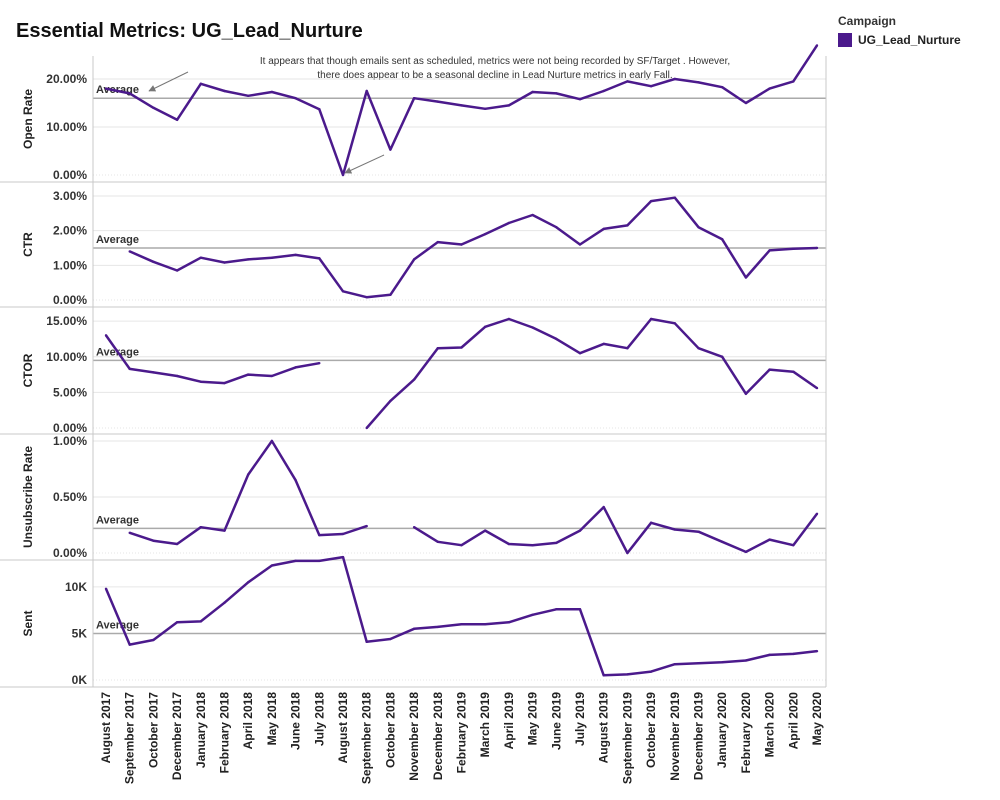 The image size is (1000, 800). I want to click on ctor-tick-label: 5.00%, so click(70, 392).